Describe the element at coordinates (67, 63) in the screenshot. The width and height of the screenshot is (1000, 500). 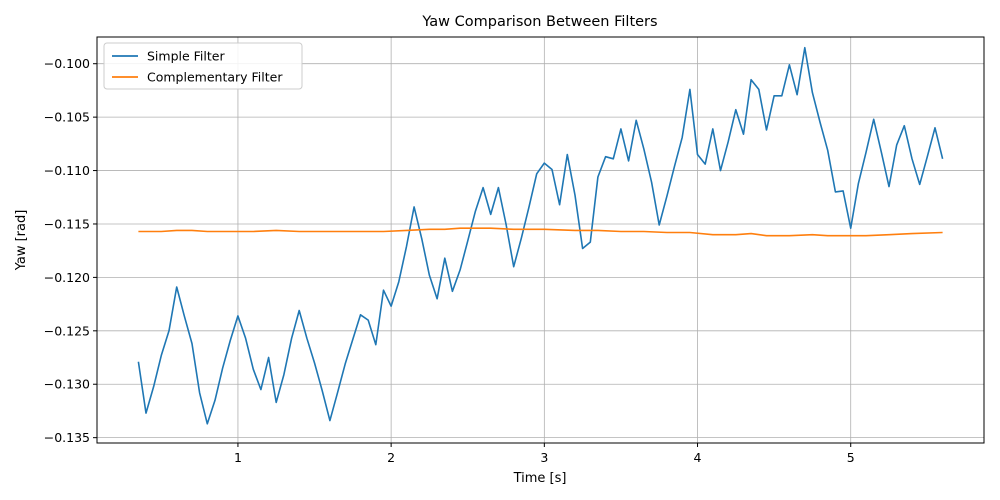
I see `y-tick-label: −0.100` at that location.